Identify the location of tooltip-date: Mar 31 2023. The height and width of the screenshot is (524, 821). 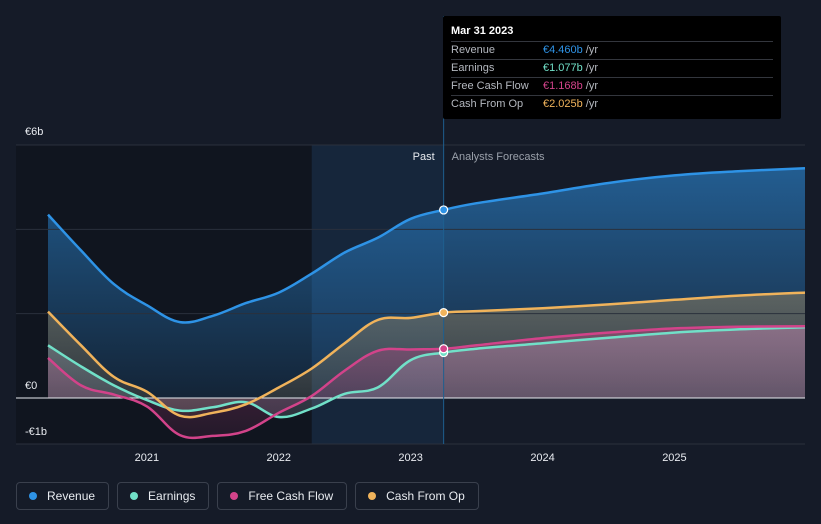
(482, 31).